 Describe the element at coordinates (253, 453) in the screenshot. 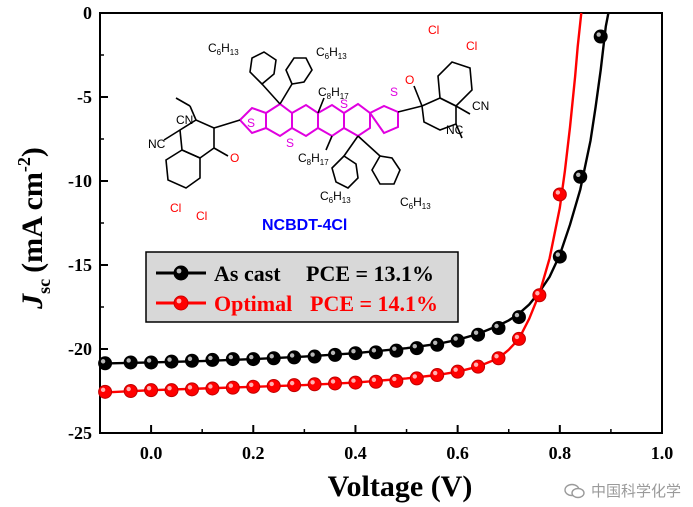

I see `x-tick-label: 0.2` at that location.